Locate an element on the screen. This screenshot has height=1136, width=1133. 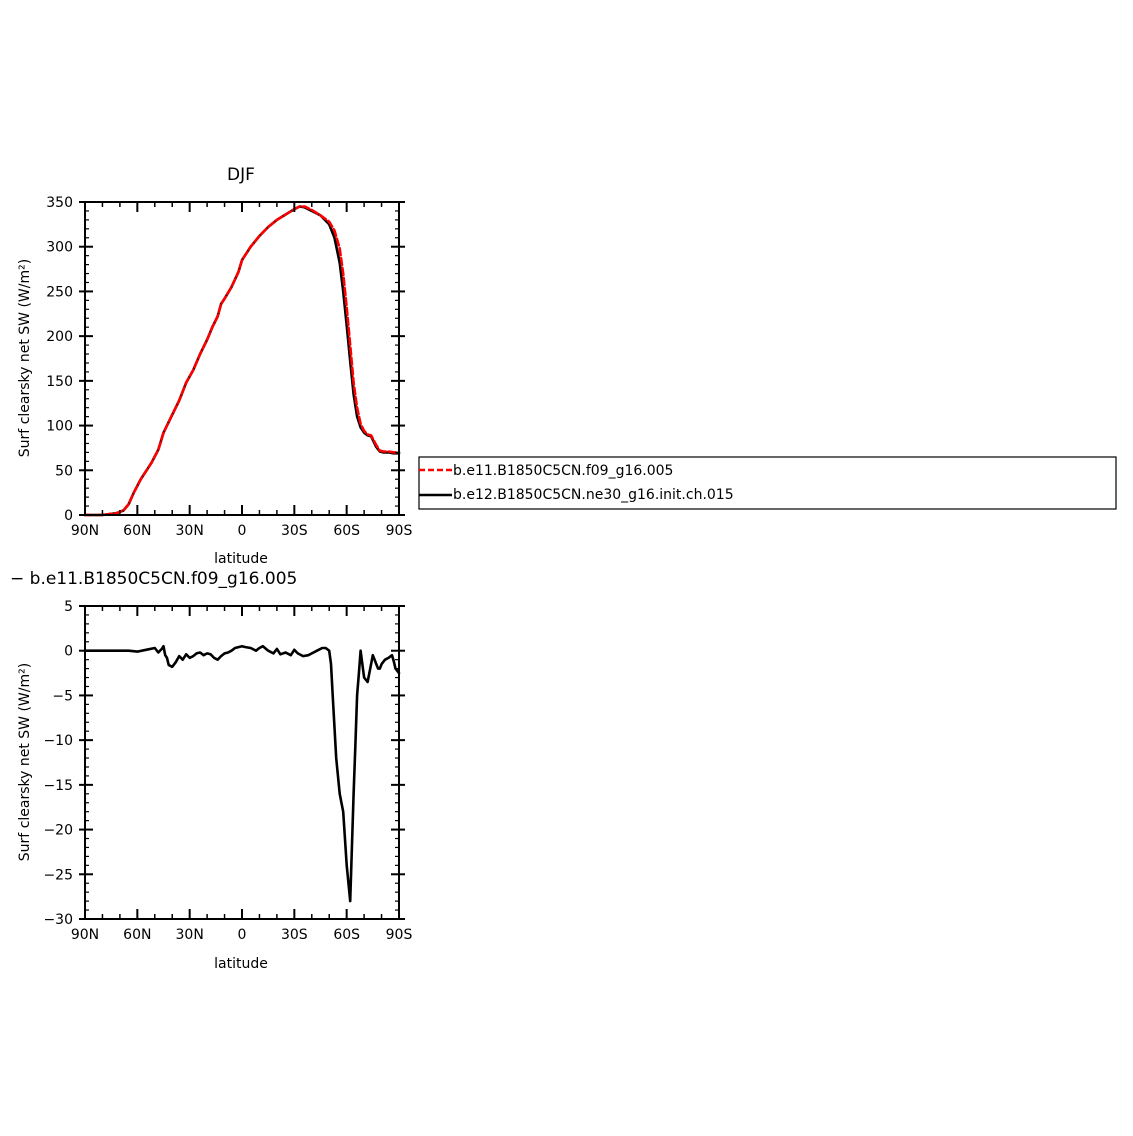
top-x-tick-label: 60N is located at coordinates (137, 531).